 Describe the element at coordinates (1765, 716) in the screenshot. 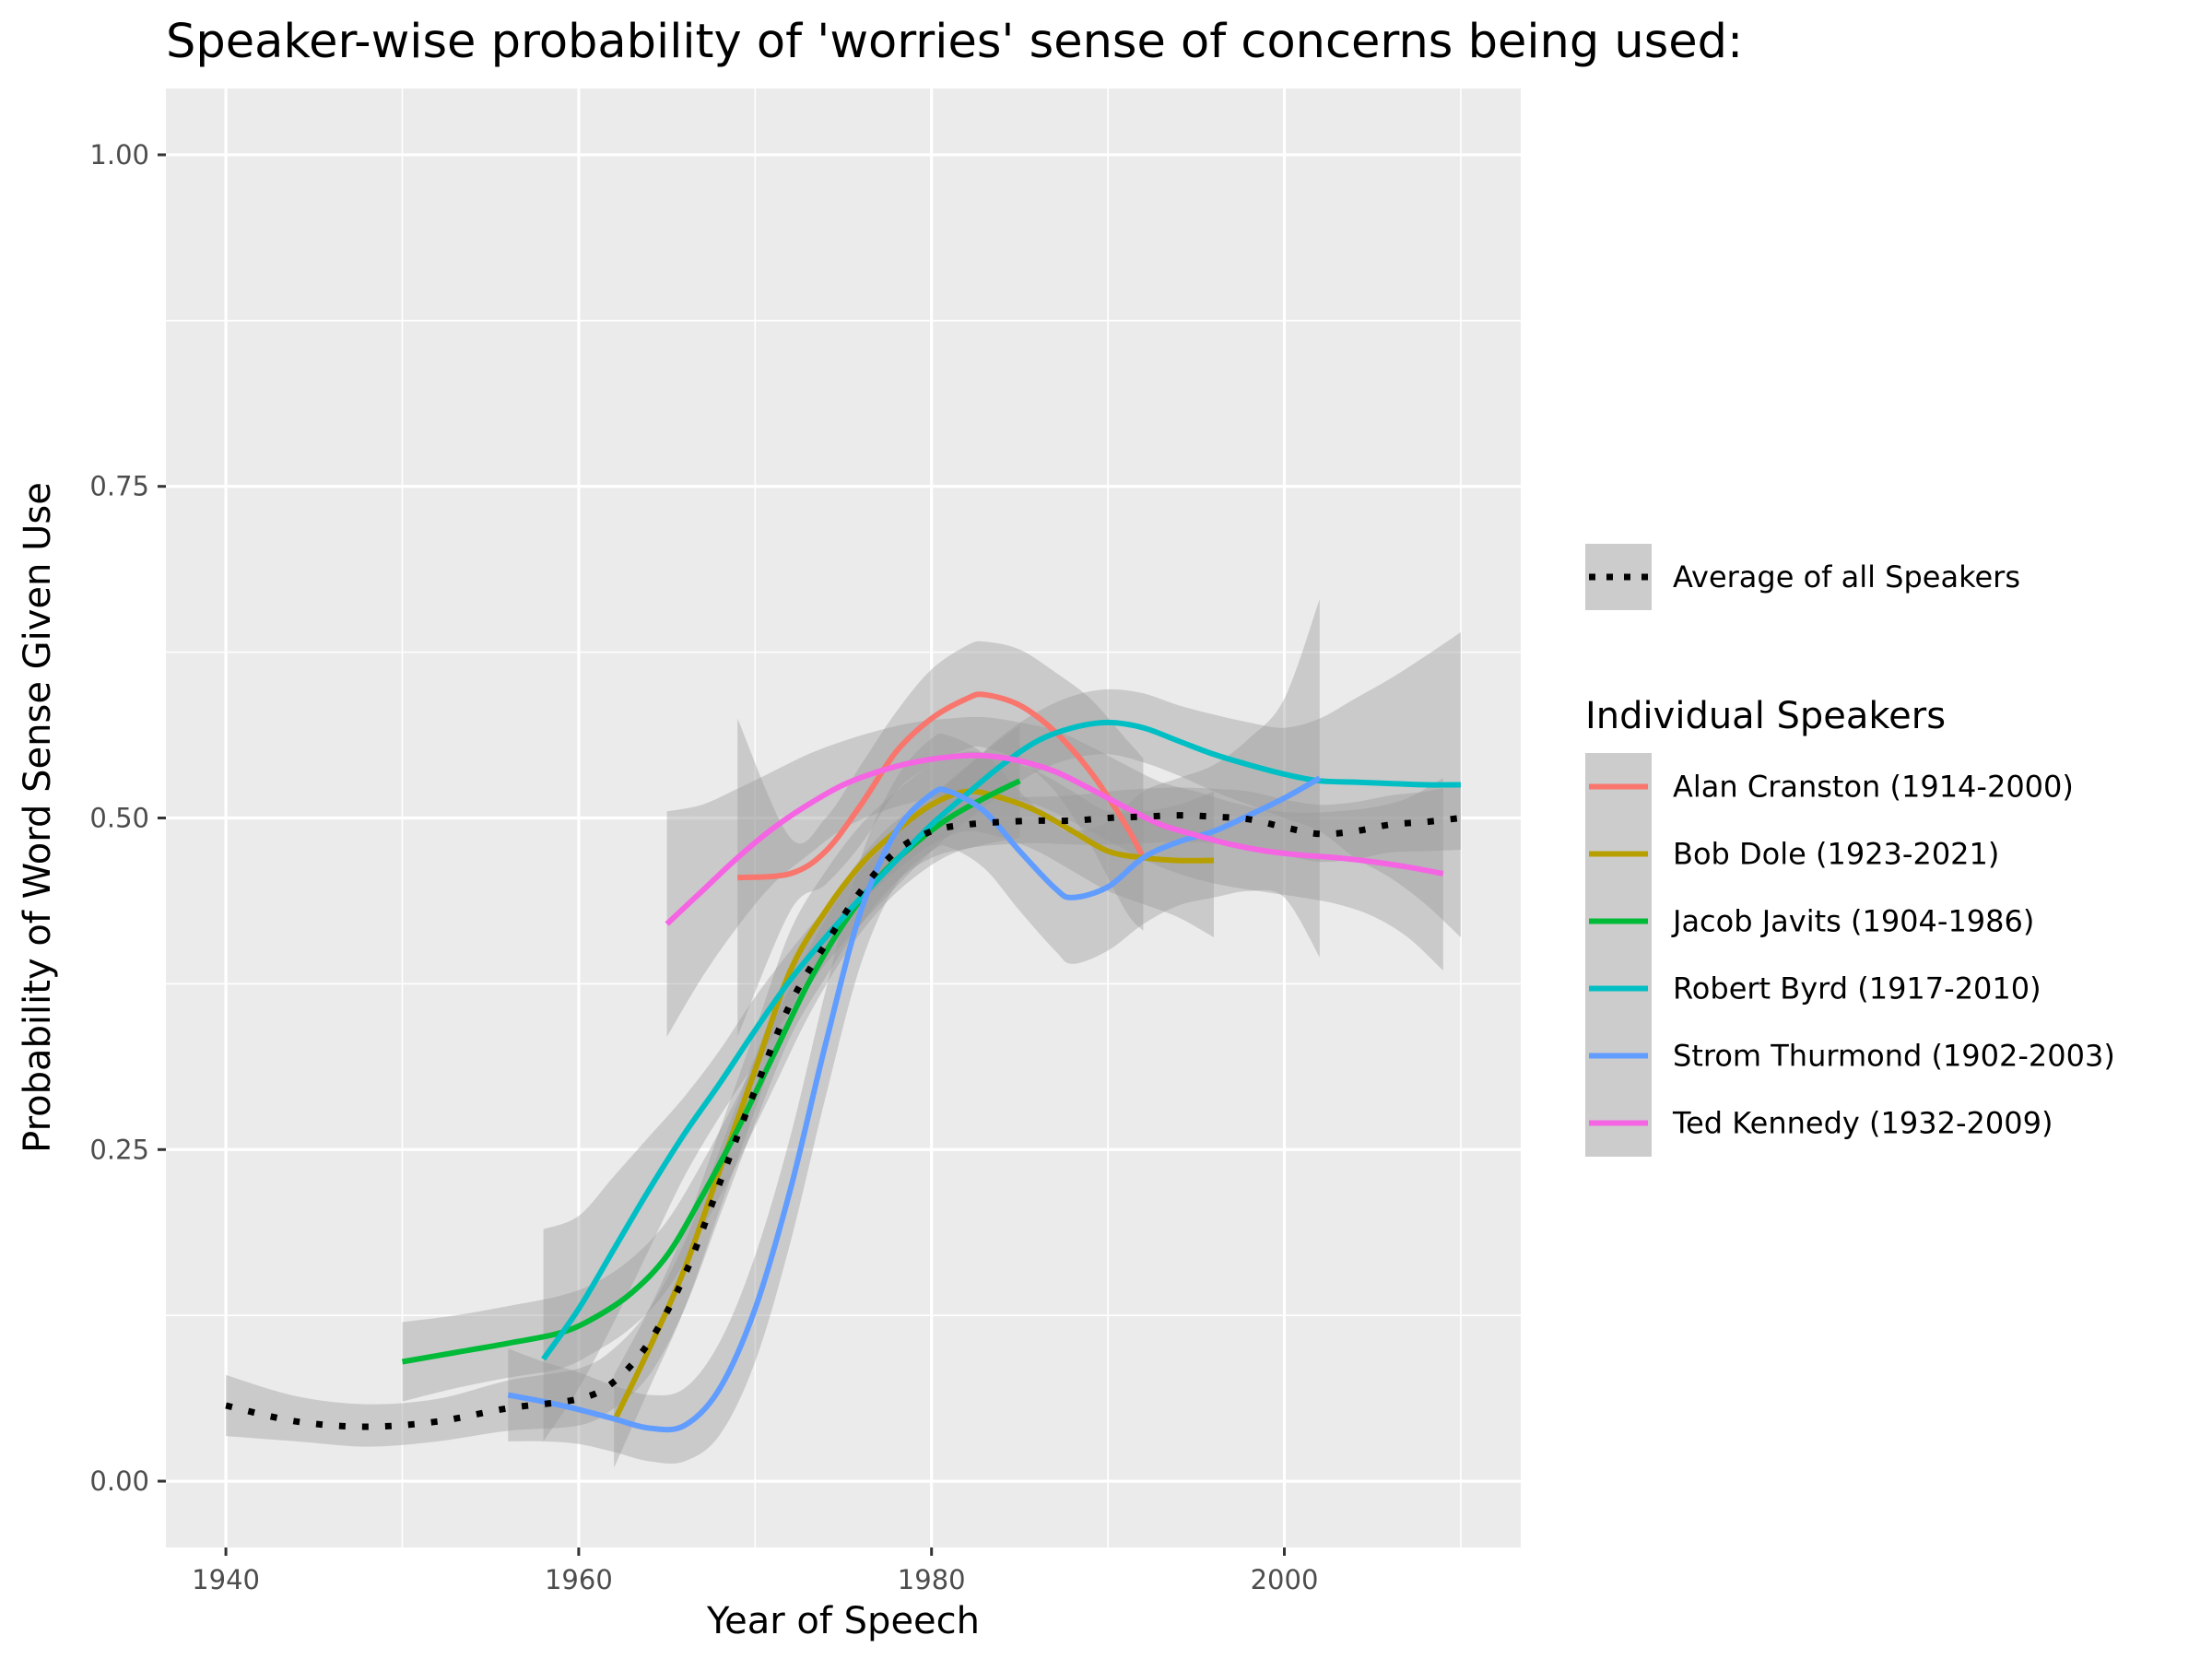

I see `legend-title: Individual Speakers` at that location.